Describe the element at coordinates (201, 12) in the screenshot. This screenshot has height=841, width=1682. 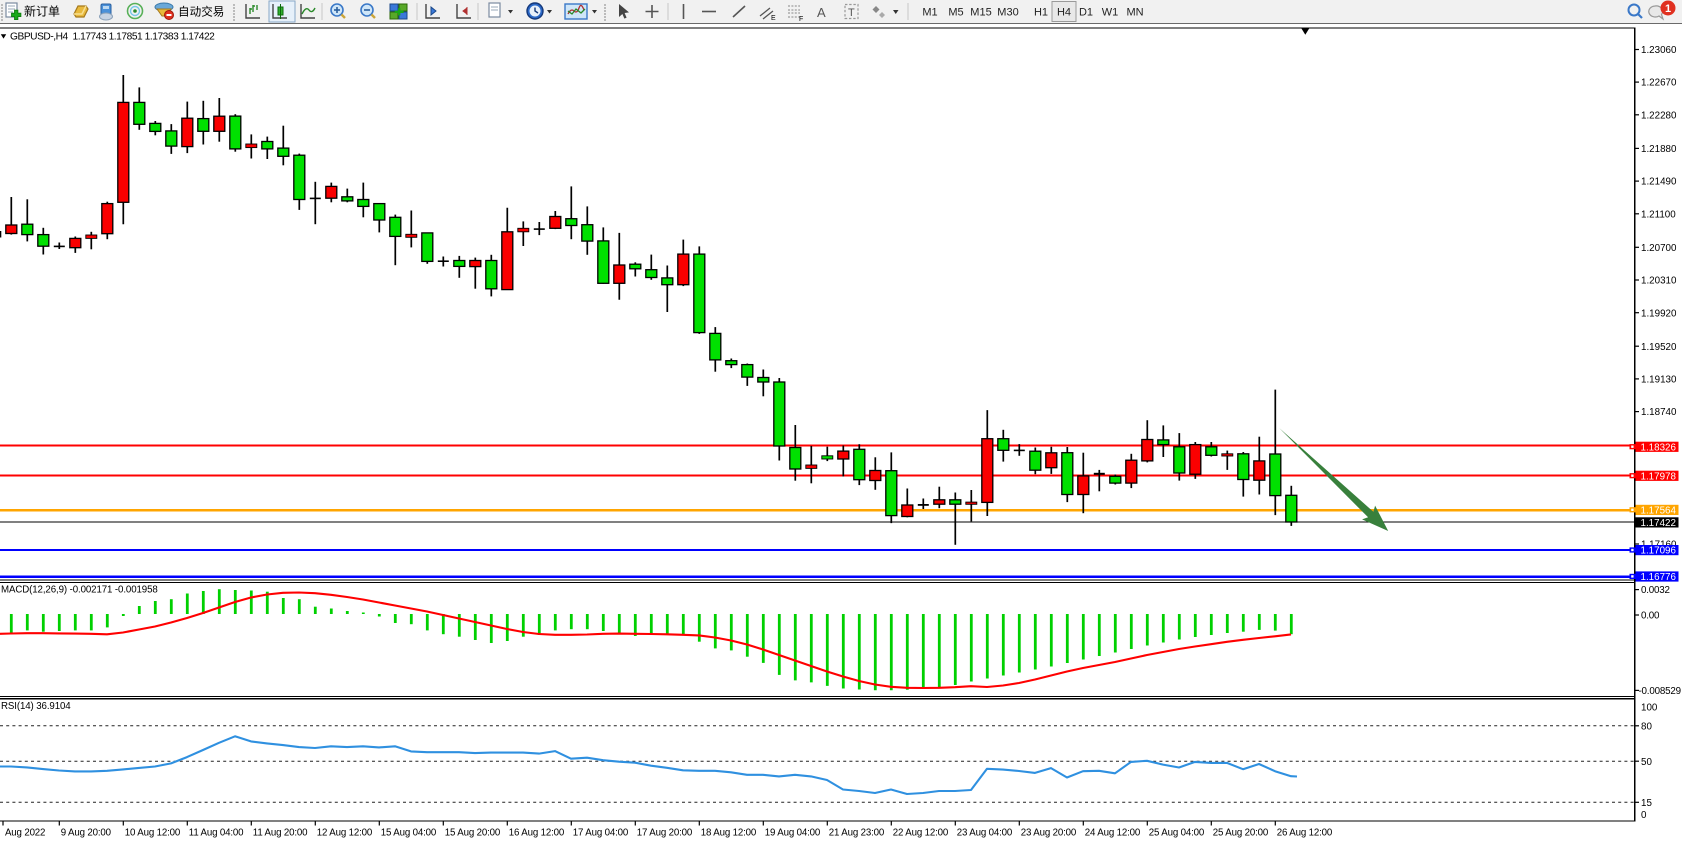
I see `svg-text: 自动交易` at that location.